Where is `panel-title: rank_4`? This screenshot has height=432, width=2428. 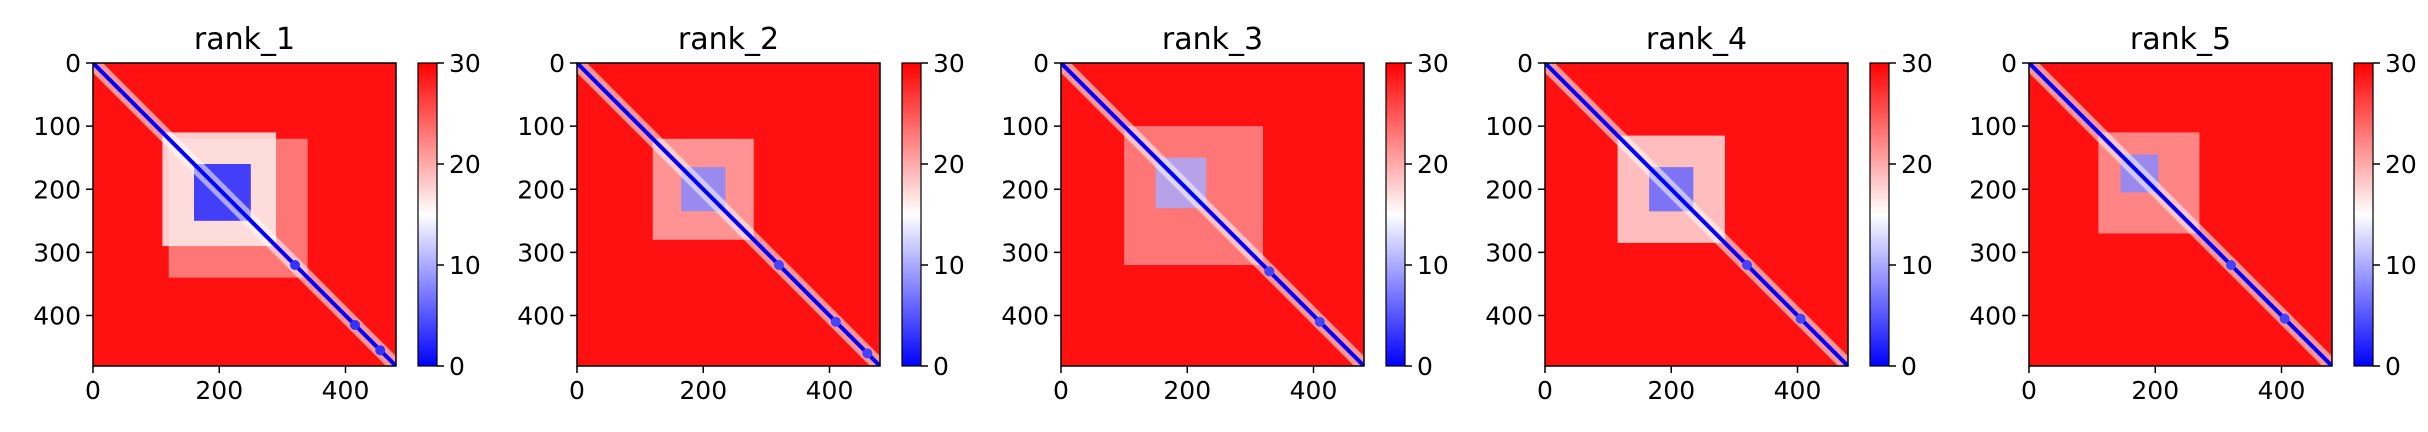 panel-title: rank_4 is located at coordinates (1696, 39).